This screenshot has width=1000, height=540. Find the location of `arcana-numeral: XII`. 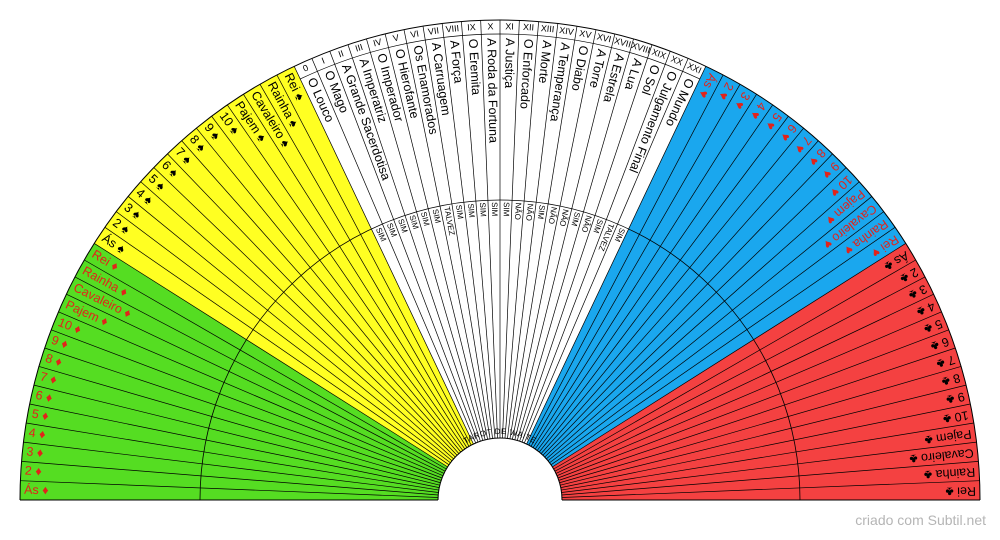

arcana-numeral: XII is located at coordinates (529, 27).